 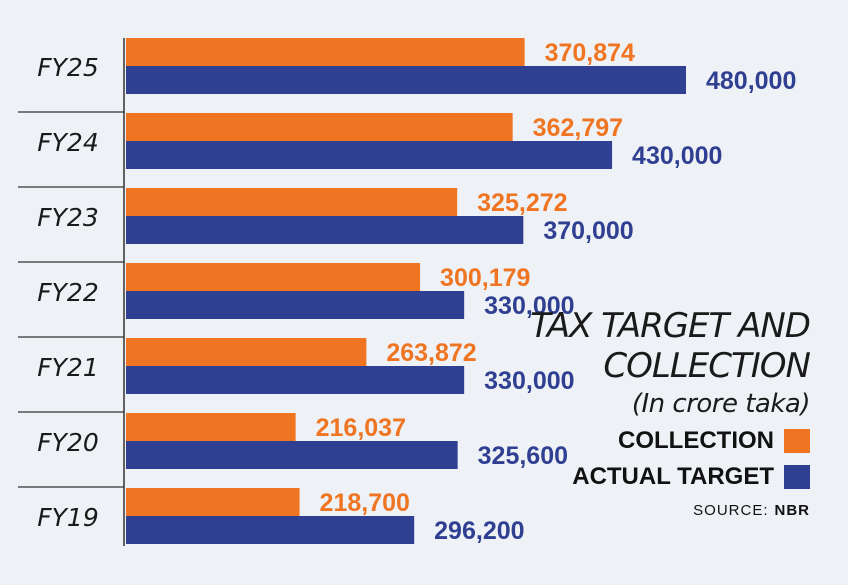 I want to click on bar-target-fy23, so click(x=325, y=230).